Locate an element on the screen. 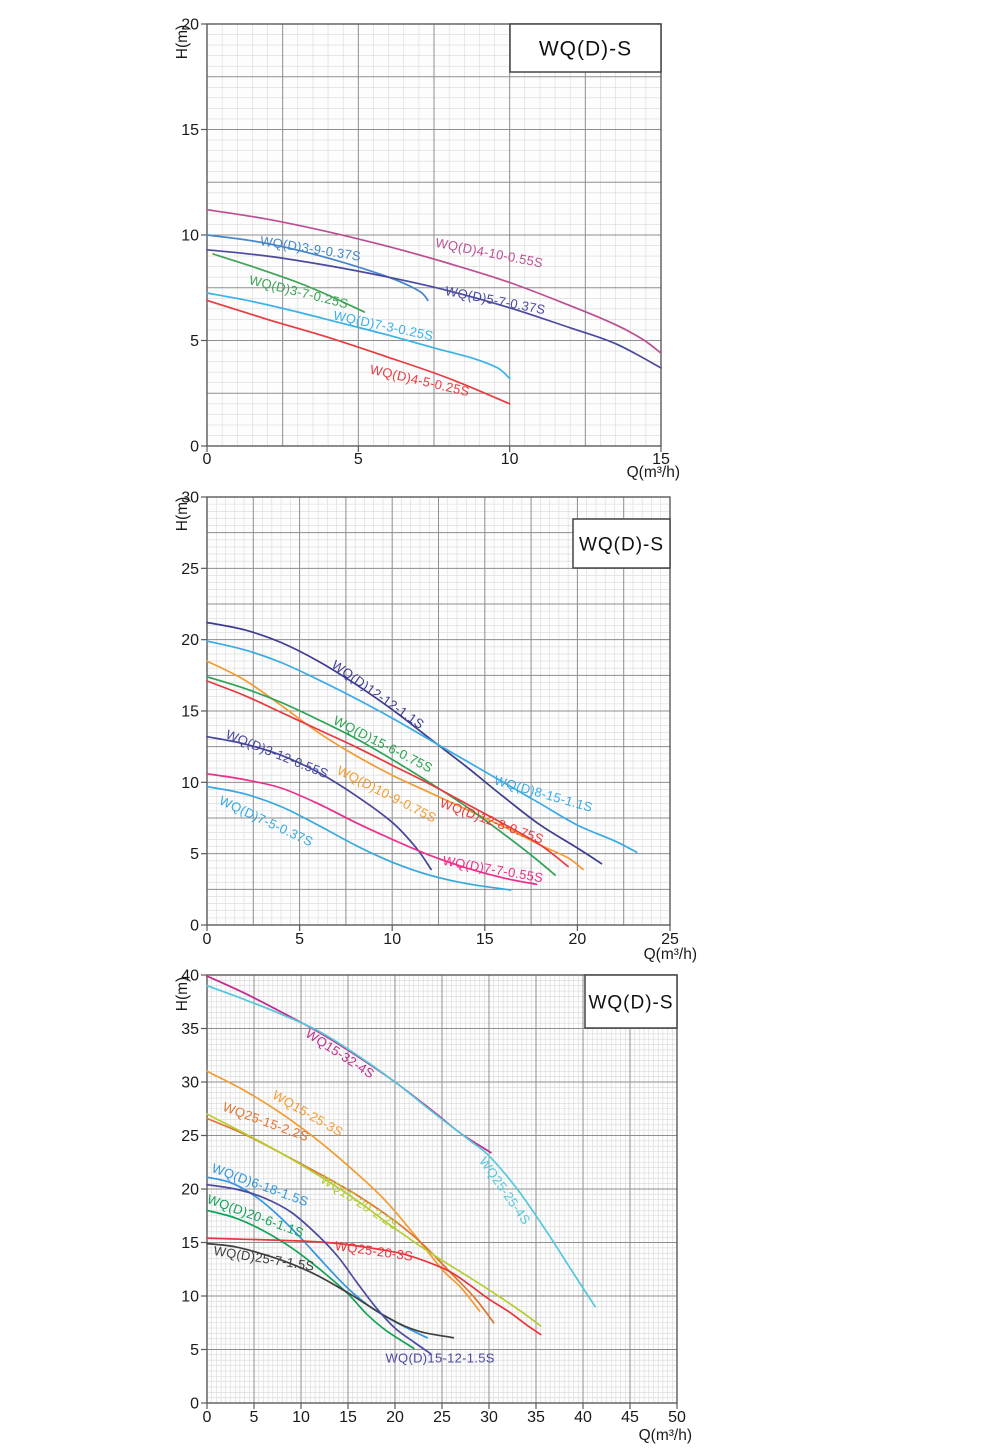 This screenshot has width=1000, height=1453. curve-WQ(D)25-7-1.5S is located at coordinates (330, 1290).